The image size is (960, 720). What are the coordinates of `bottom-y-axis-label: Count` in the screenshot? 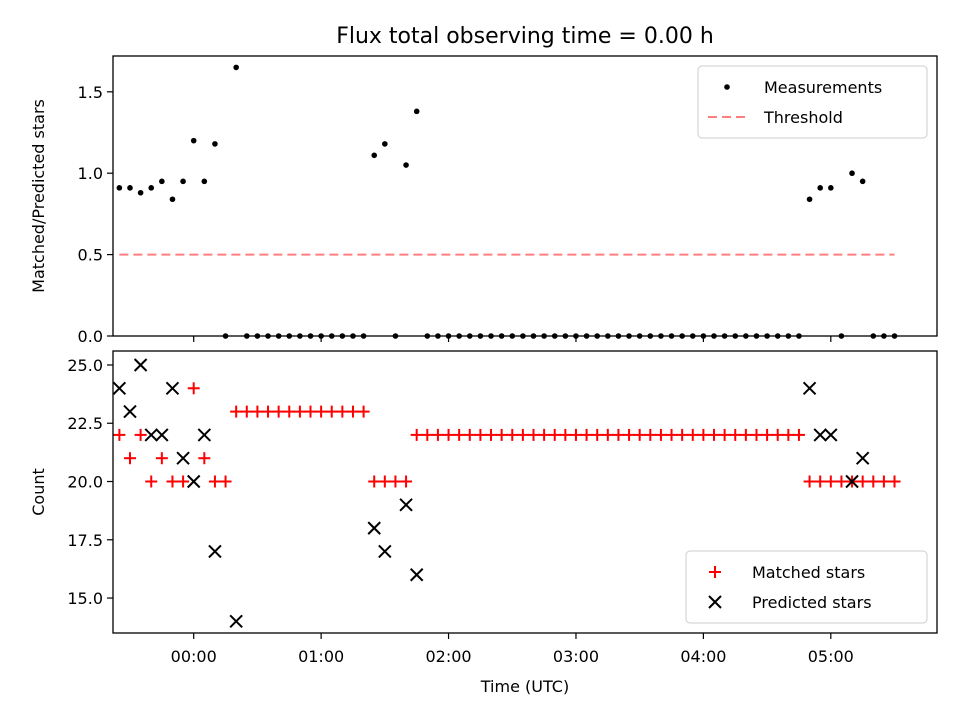 It's located at (38, 492).